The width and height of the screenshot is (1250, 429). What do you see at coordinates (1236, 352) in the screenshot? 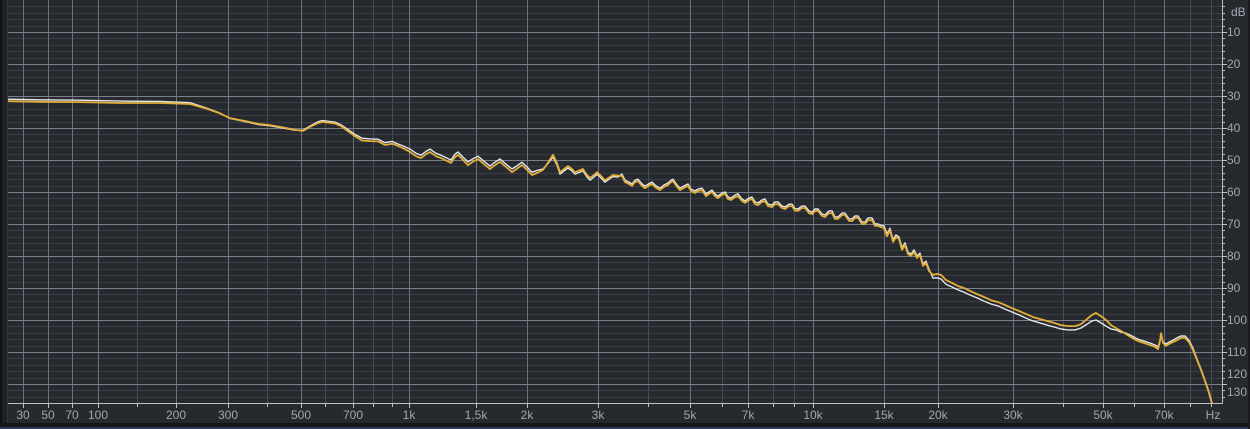
I see `y-tick-label: 110` at bounding box center [1236, 352].